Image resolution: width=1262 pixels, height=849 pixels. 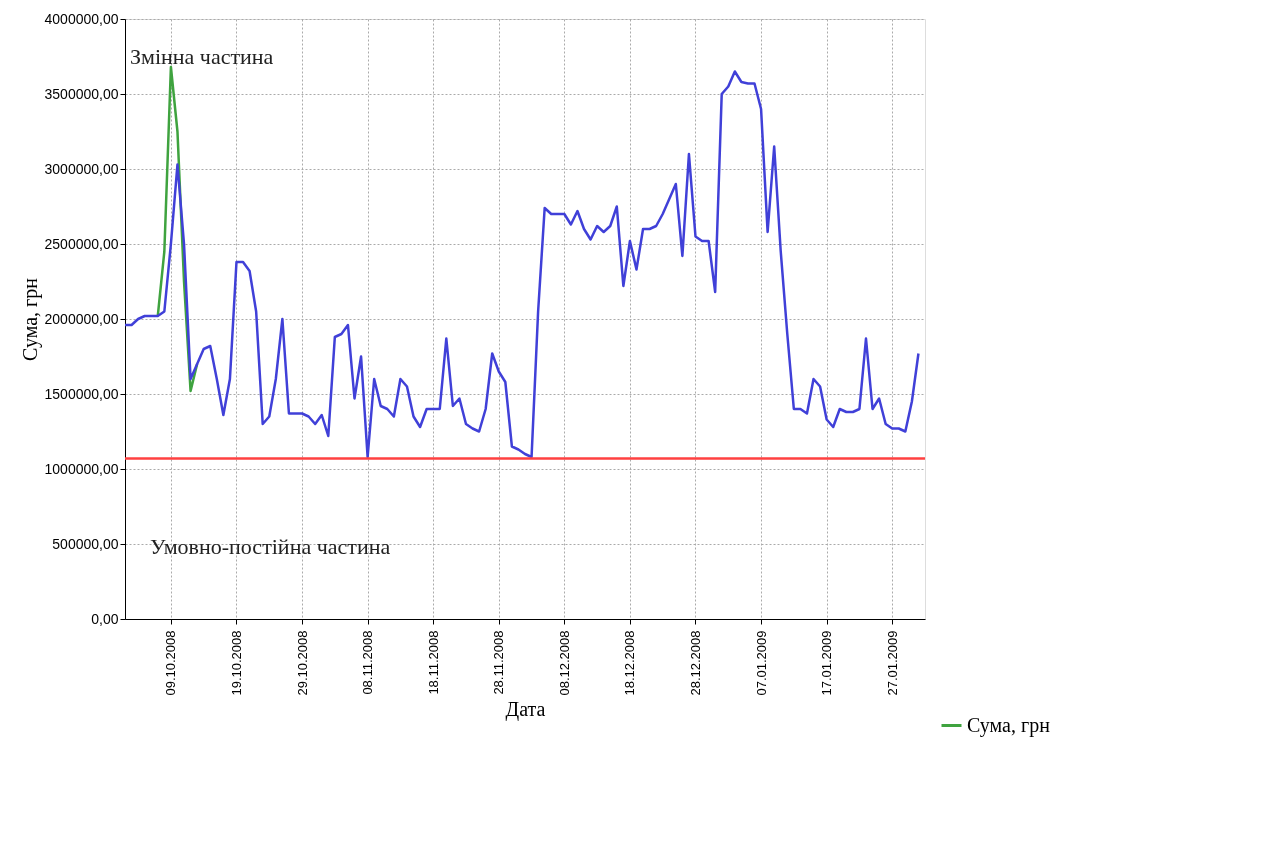 What do you see at coordinates (81, 393) in the screenshot?
I see `y-tick-label: 1500000,00` at bounding box center [81, 393].